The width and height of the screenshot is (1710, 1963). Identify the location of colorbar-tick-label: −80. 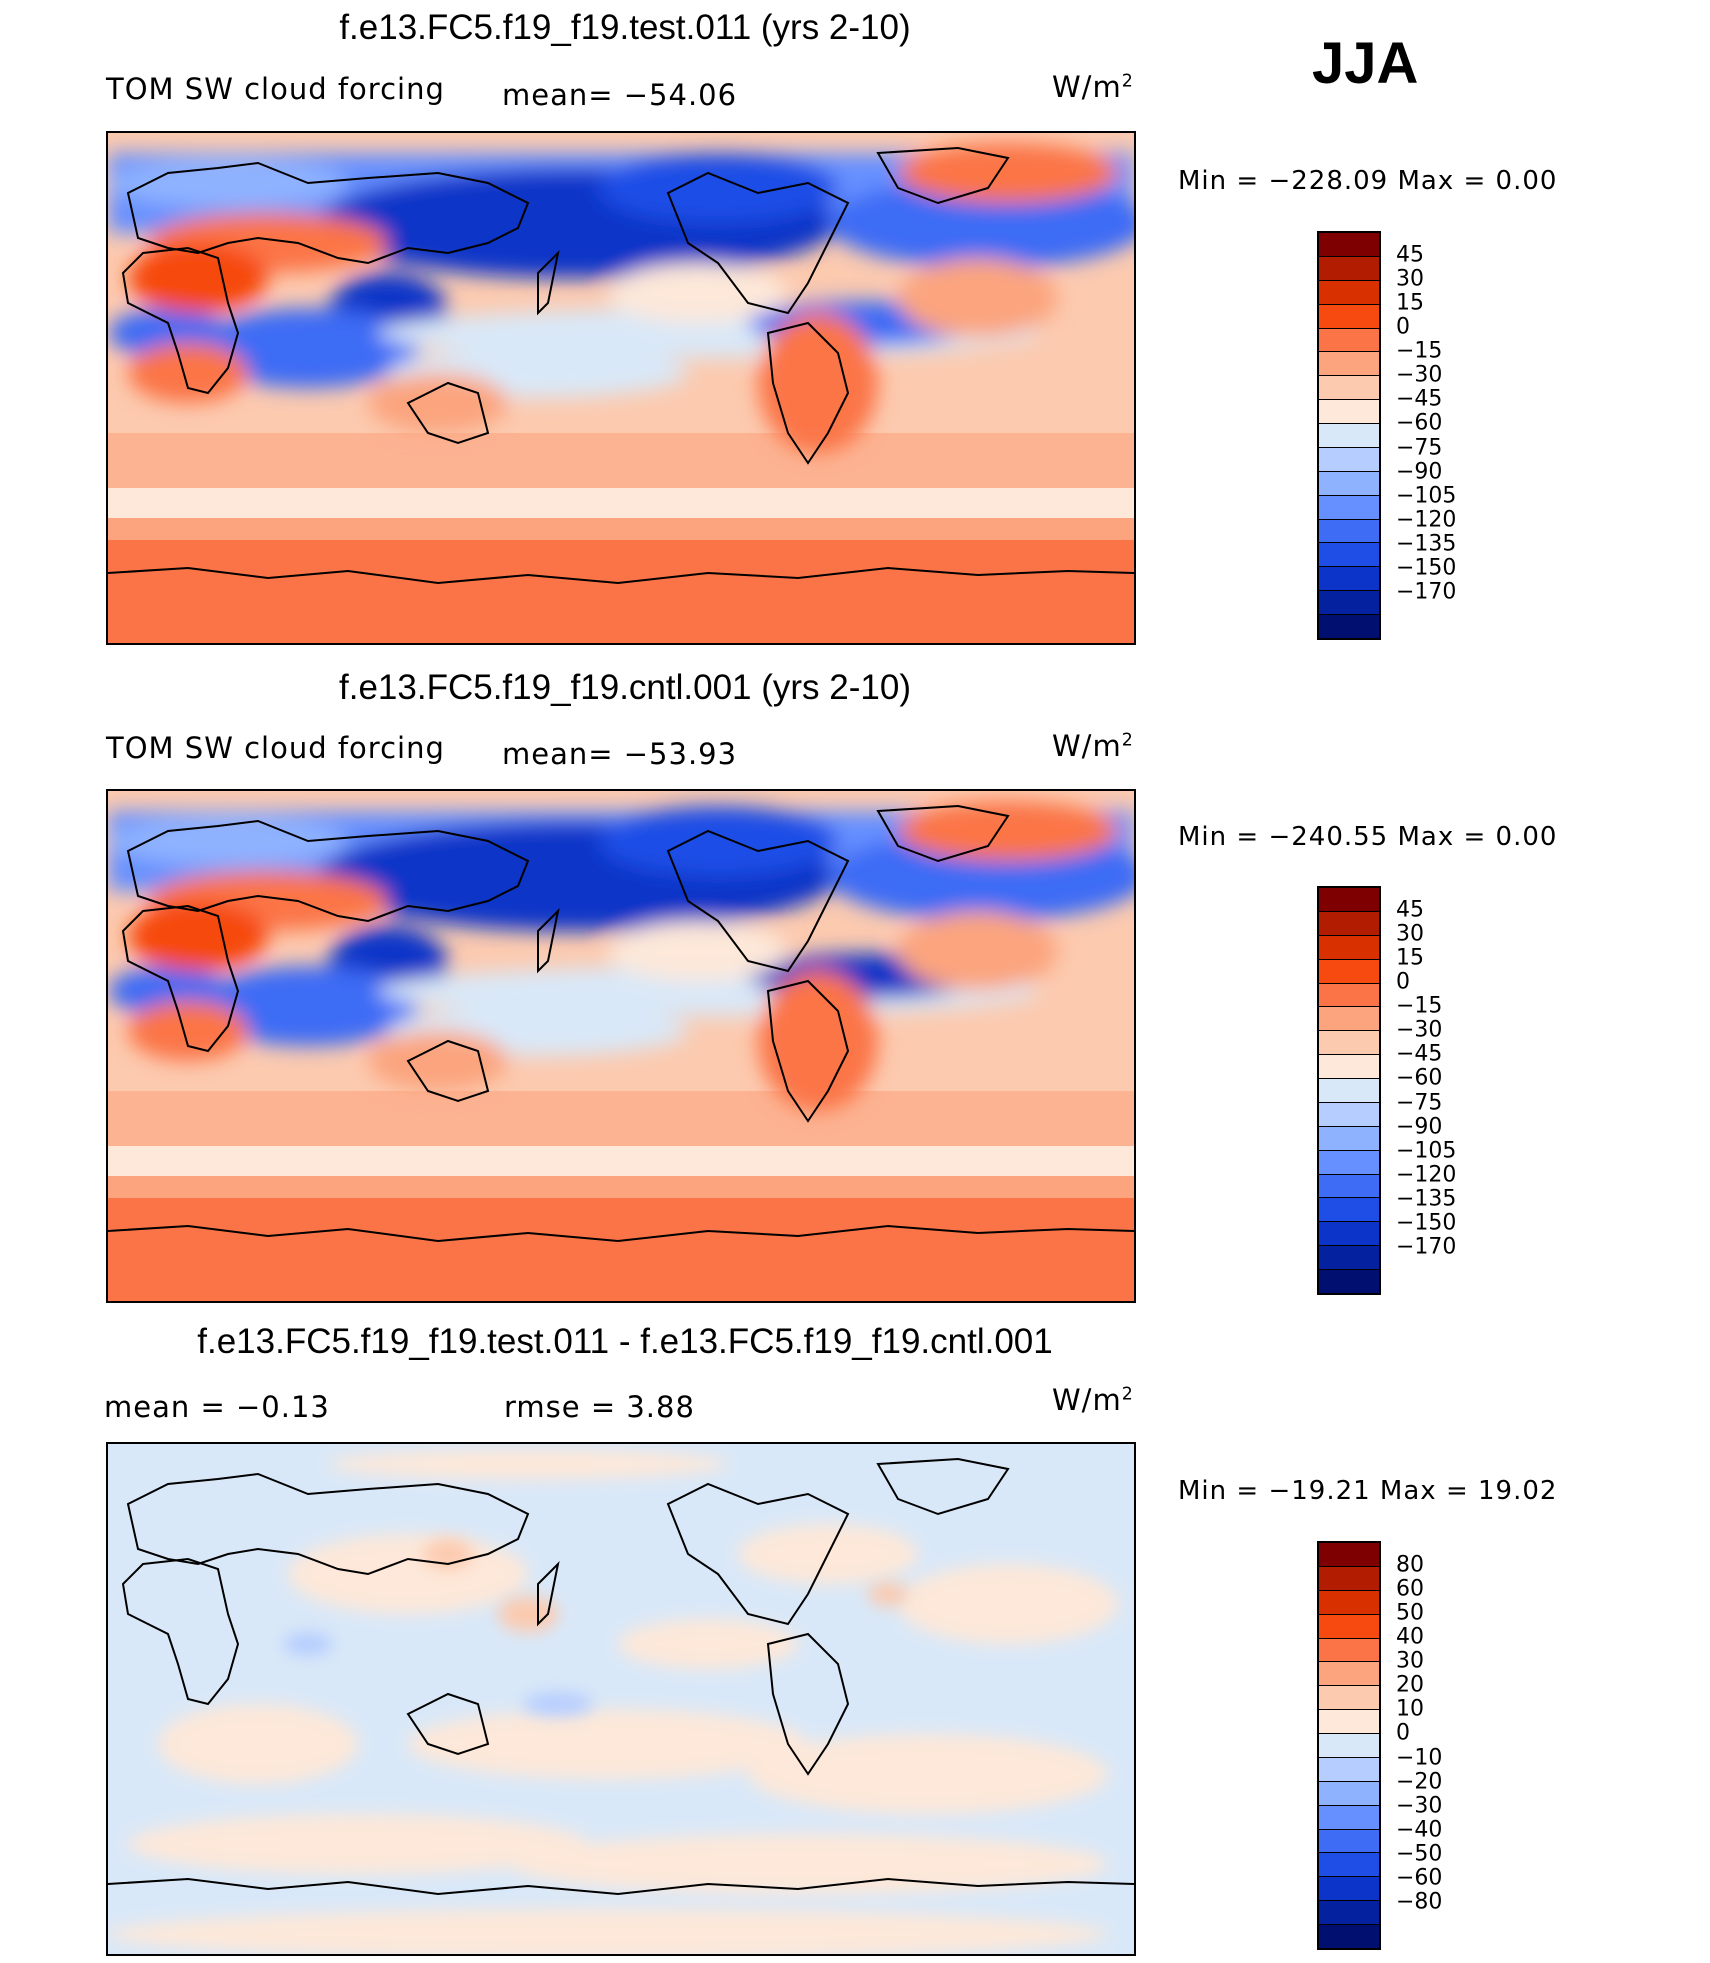
(1419, 1902).